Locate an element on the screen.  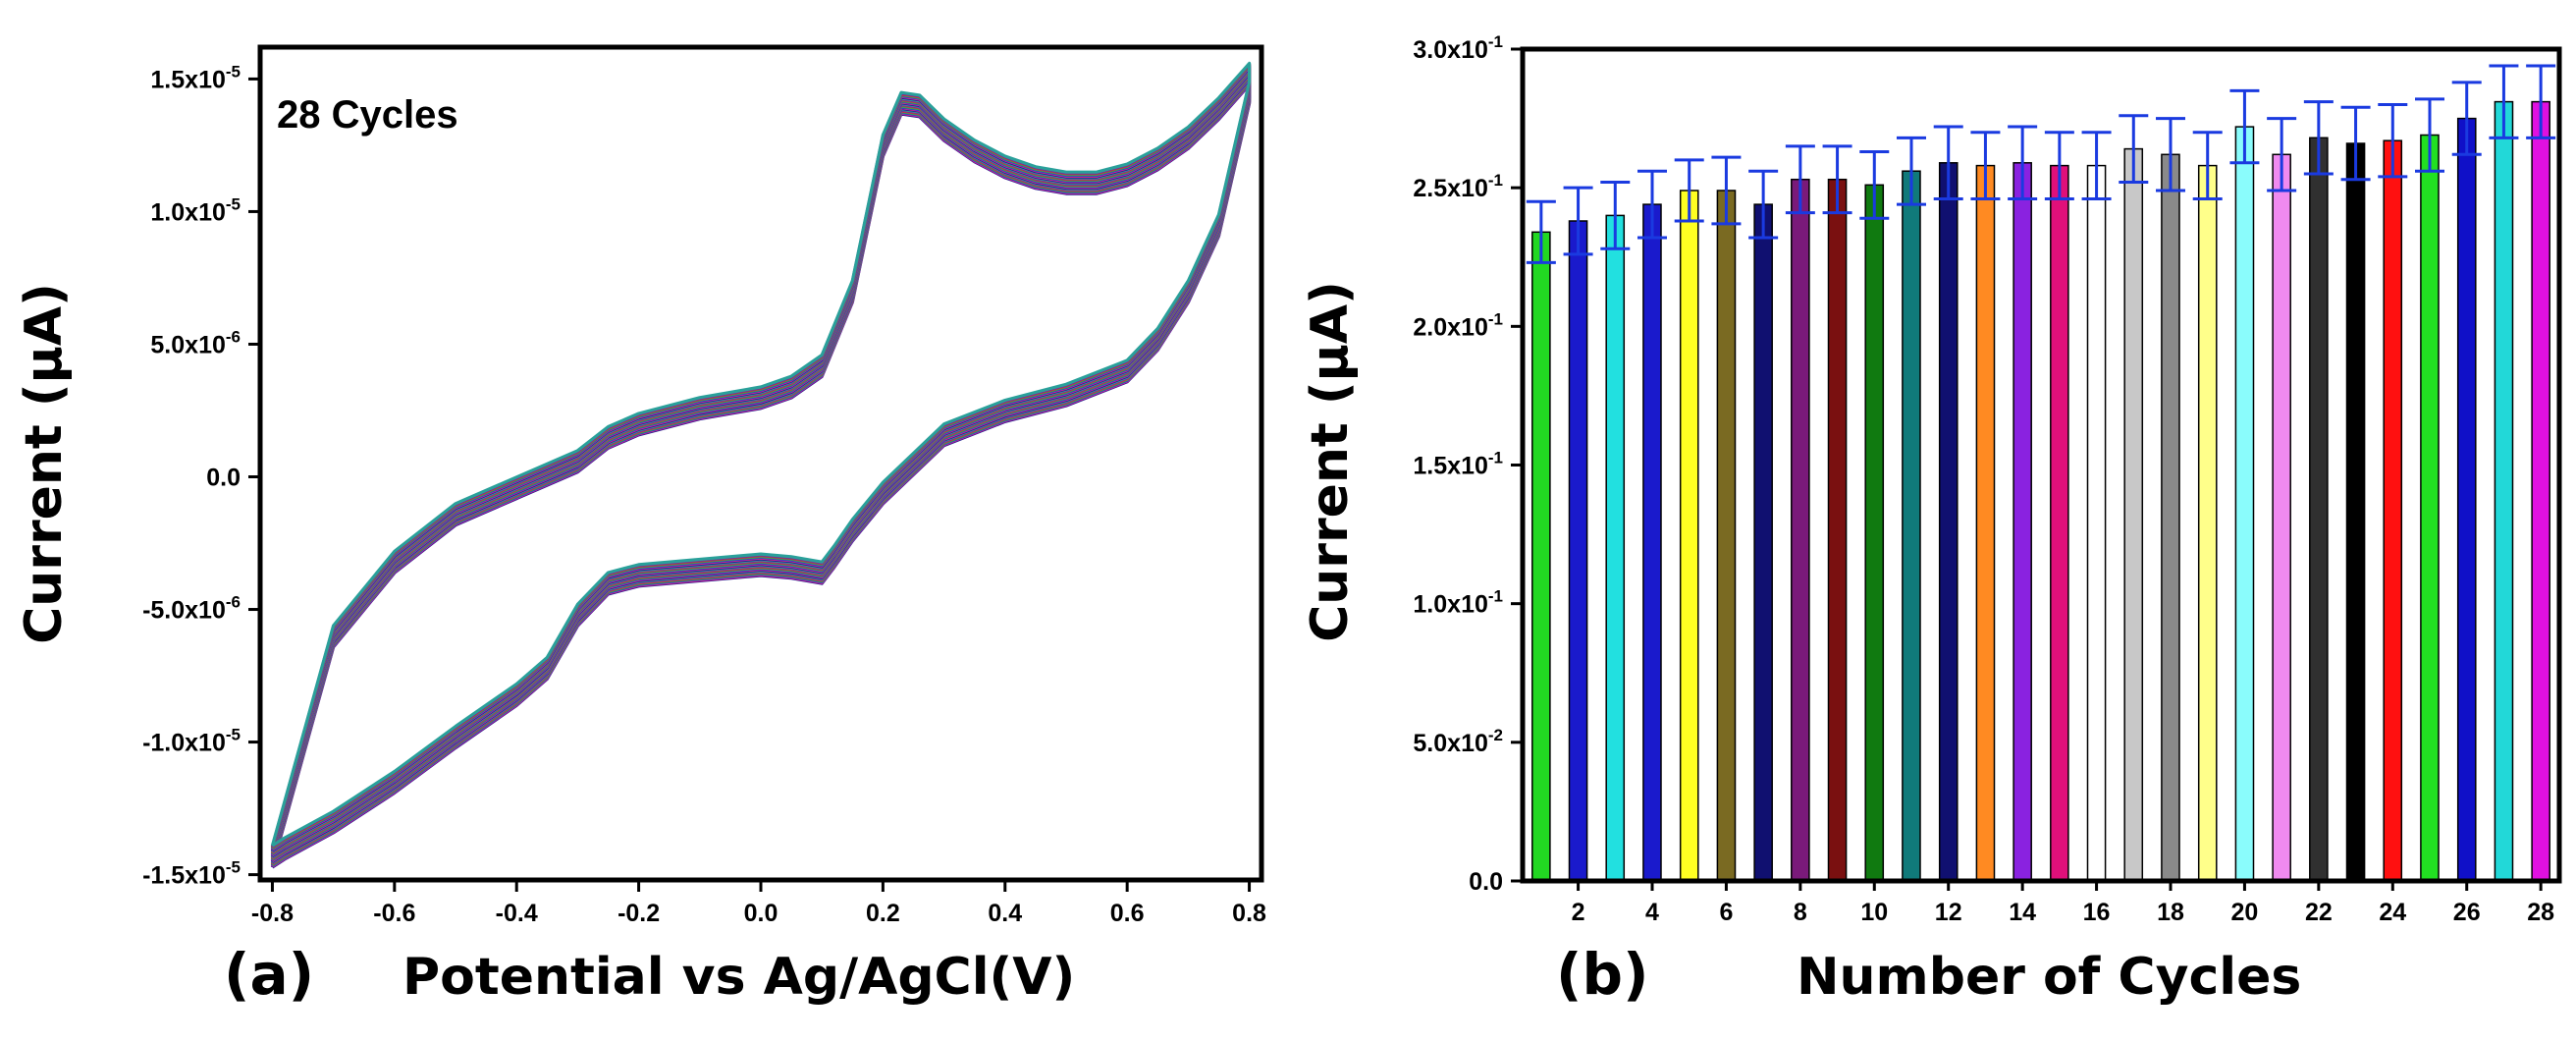
x-axis-title-a: Potential vs Ag/AgCl(V) is located at coordinates (738, 978).